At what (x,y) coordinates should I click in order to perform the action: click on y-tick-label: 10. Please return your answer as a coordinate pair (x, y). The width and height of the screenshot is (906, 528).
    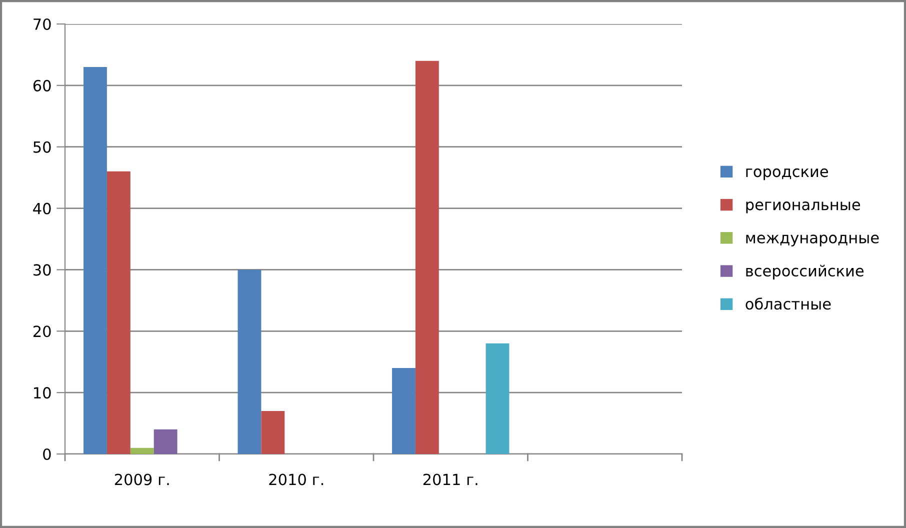
    Looking at the image, I should click on (42, 393).